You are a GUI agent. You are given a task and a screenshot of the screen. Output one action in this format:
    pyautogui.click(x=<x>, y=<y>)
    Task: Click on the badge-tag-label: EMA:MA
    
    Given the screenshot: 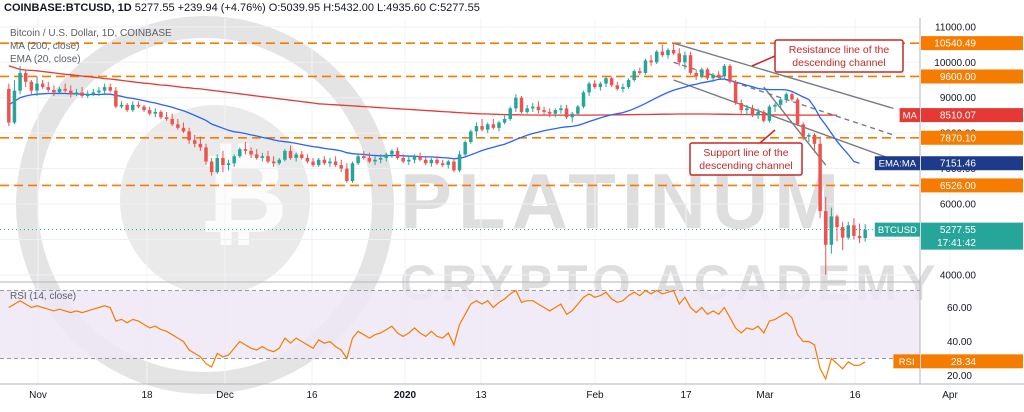 What is the action you would take?
    pyautogui.click(x=898, y=164)
    